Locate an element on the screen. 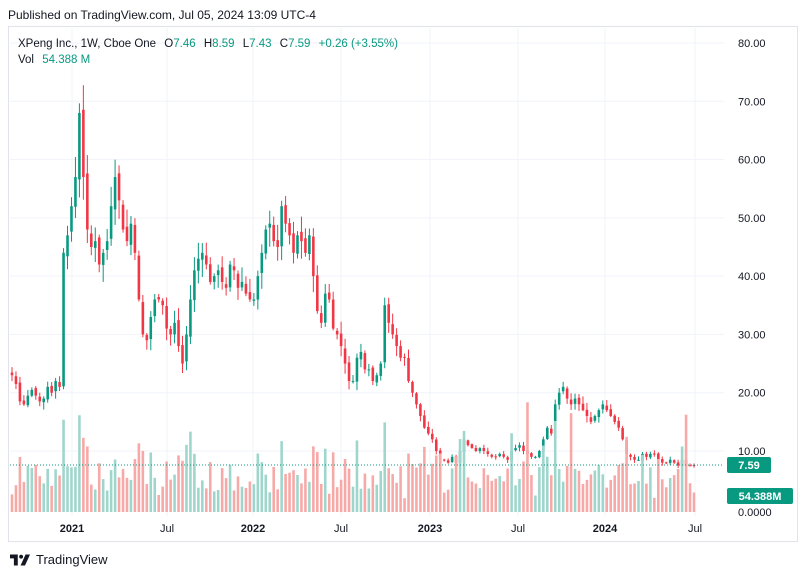 This screenshot has height=578, width=804. symbol-title: XPeng Inc., 1W, Cboe One is located at coordinates (87, 44).